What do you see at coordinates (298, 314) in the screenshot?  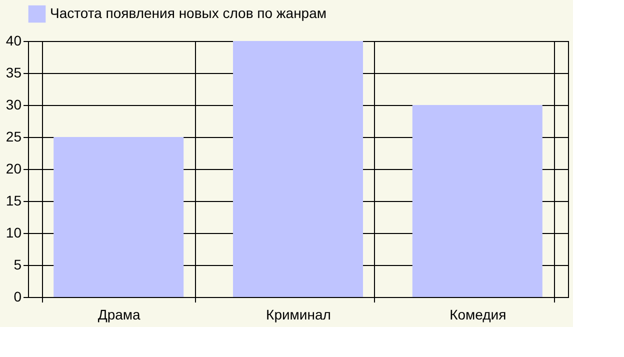 I see `x-tick-label: Криминал` at bounding box center [298, 314].